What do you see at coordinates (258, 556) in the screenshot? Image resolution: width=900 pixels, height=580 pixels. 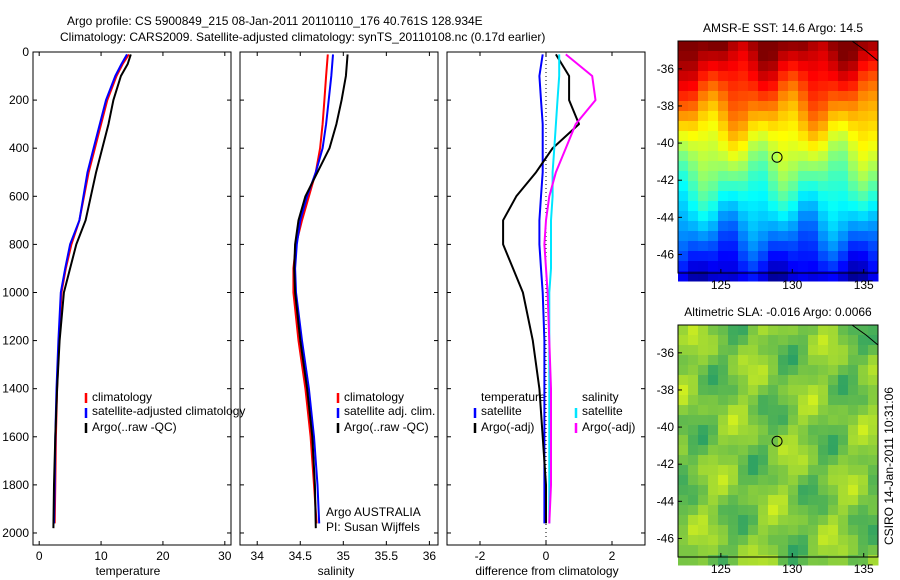 I see `x-tick-label: 34` at bounding box center [258, 556].